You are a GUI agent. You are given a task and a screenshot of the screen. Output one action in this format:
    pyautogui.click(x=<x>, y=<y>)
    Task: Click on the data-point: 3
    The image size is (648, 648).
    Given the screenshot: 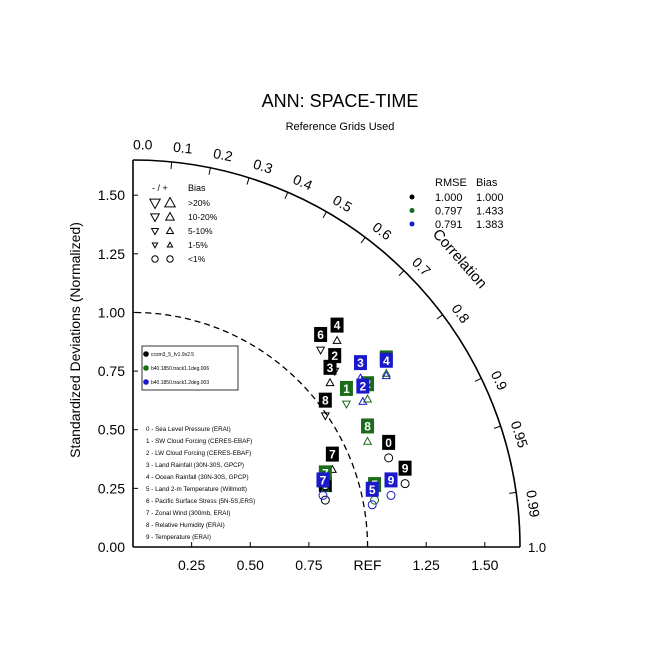 What is the action you would take?
    pyautogui.click(x=330, y=373)
    